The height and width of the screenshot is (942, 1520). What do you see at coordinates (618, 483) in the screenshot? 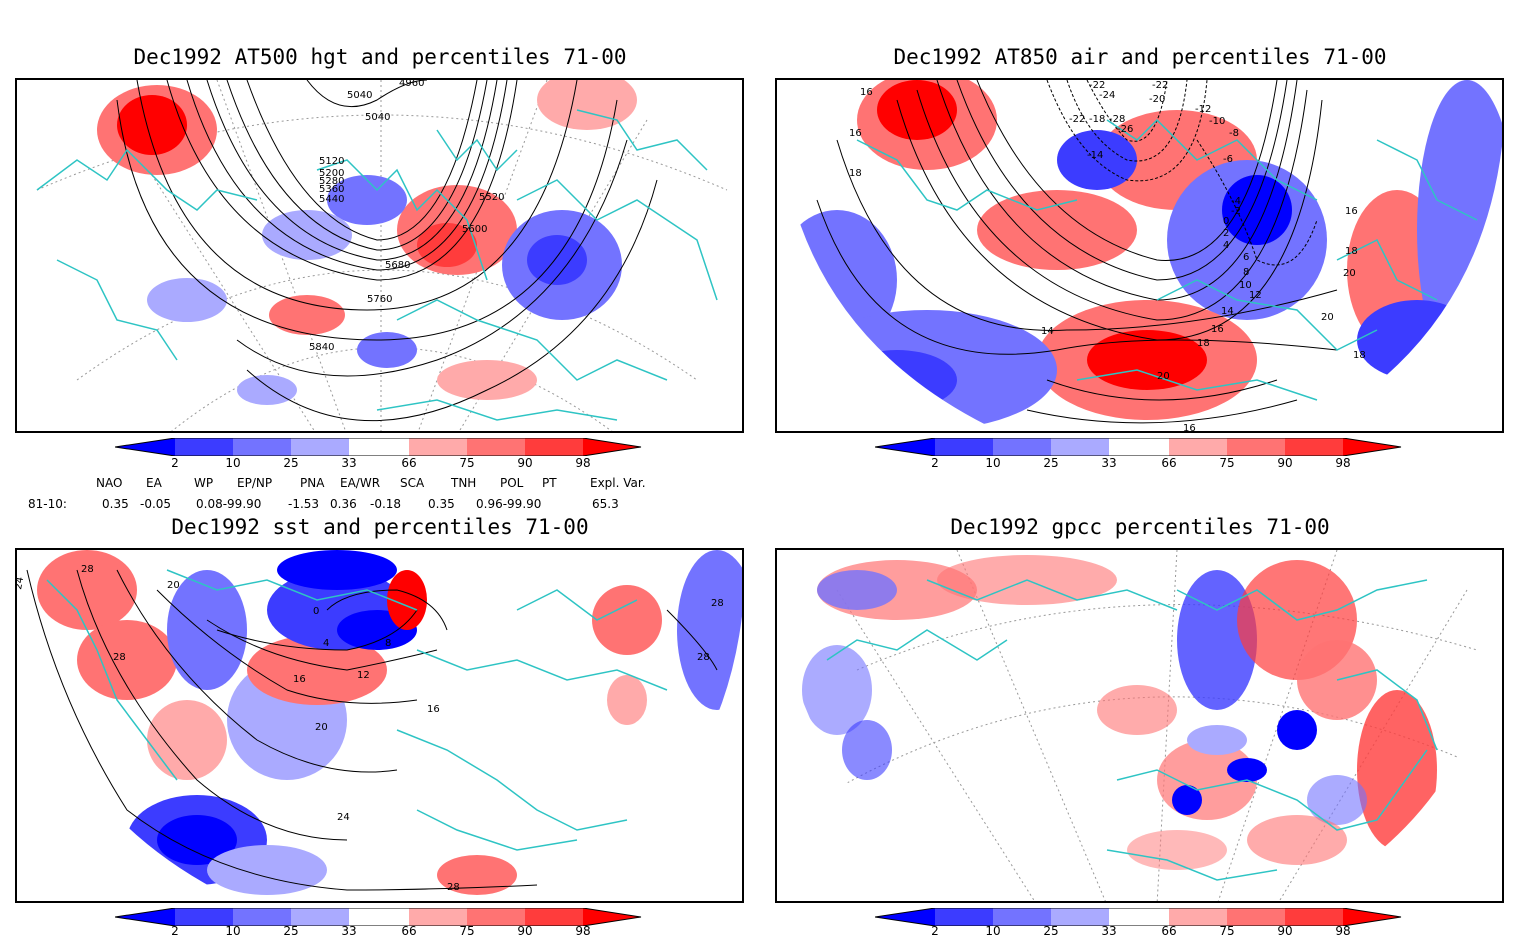
I see `index-header: Expl. Var.` at bounding box center [618, 483].